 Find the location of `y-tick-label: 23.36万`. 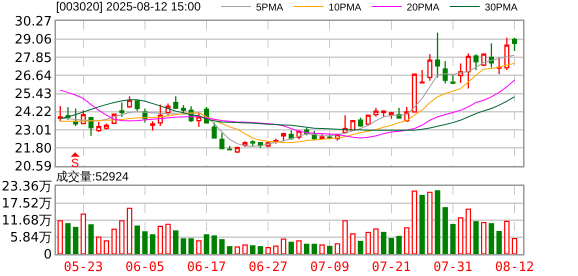

y-tick-label: 23.36万 is located at coordinates (27, 187).